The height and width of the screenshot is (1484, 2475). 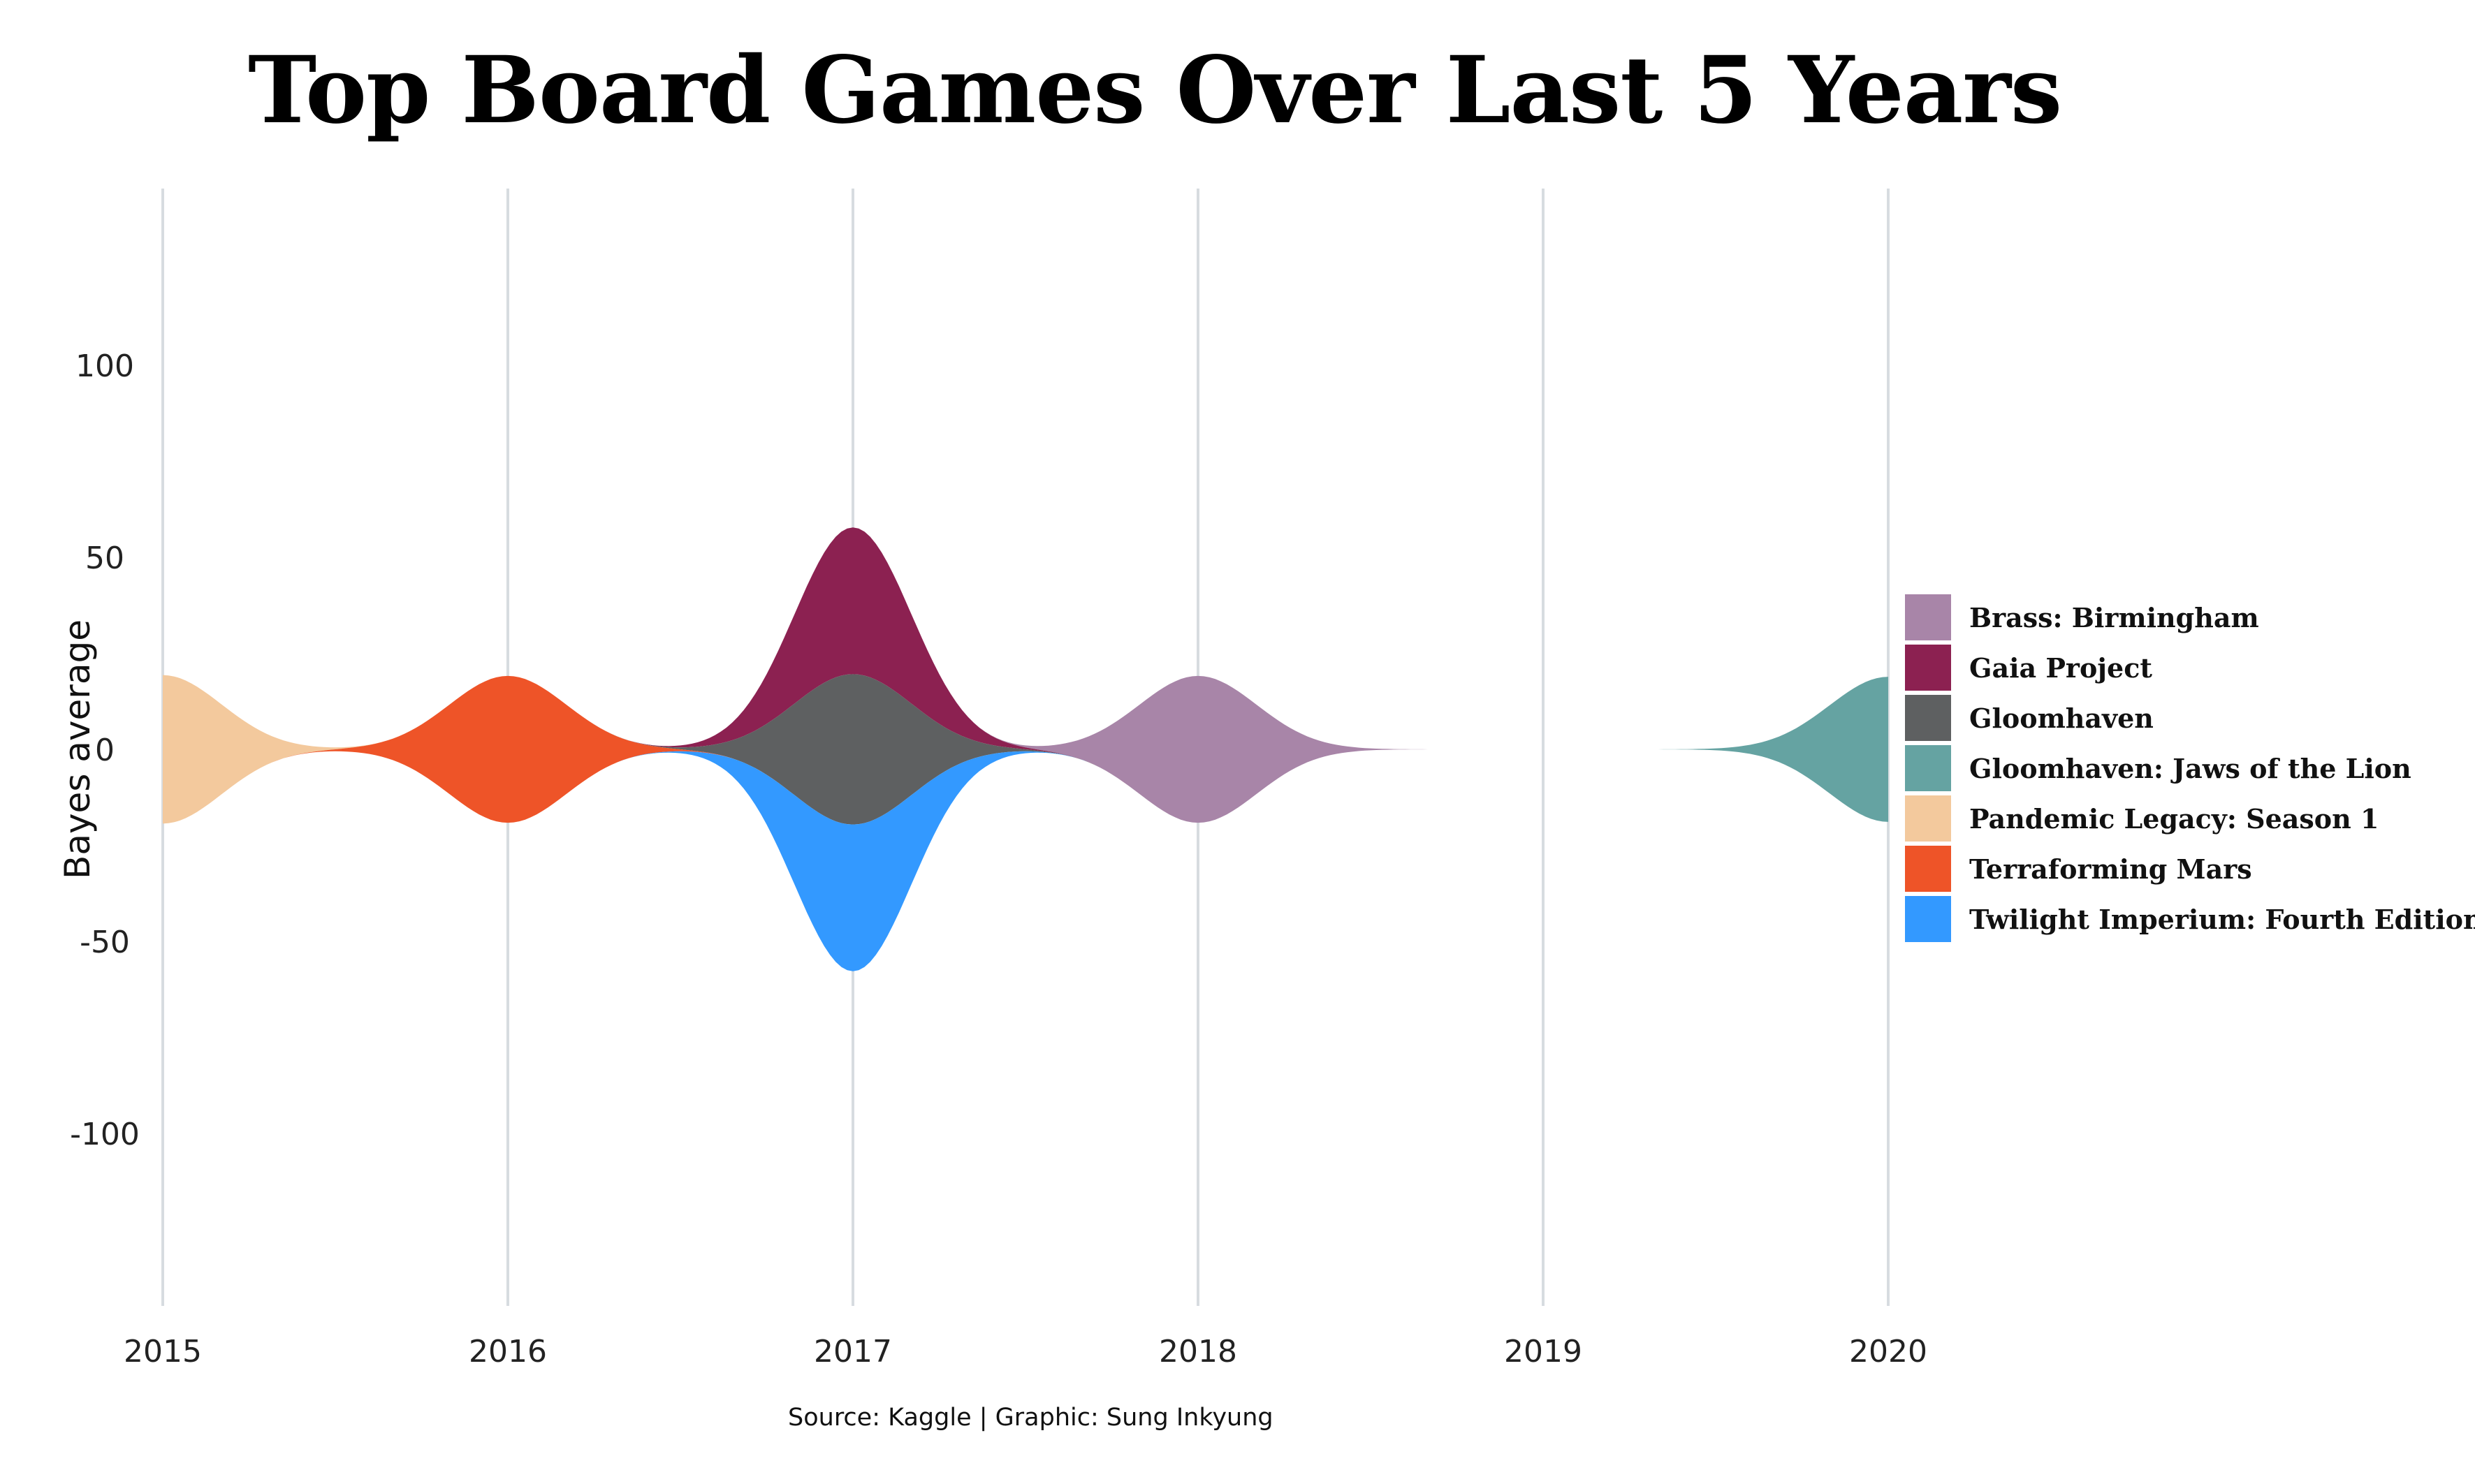 I want to click on x-tick-label: 2016, so click(x=508, y=1351).